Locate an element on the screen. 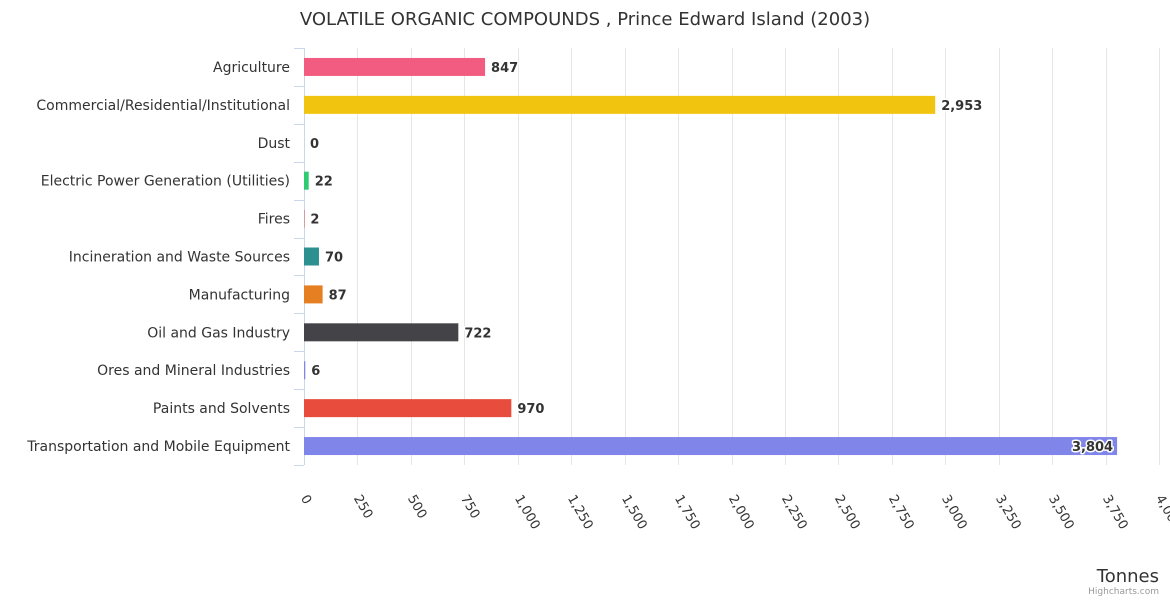  data-label: 70 is located at coordinates (334, 258).